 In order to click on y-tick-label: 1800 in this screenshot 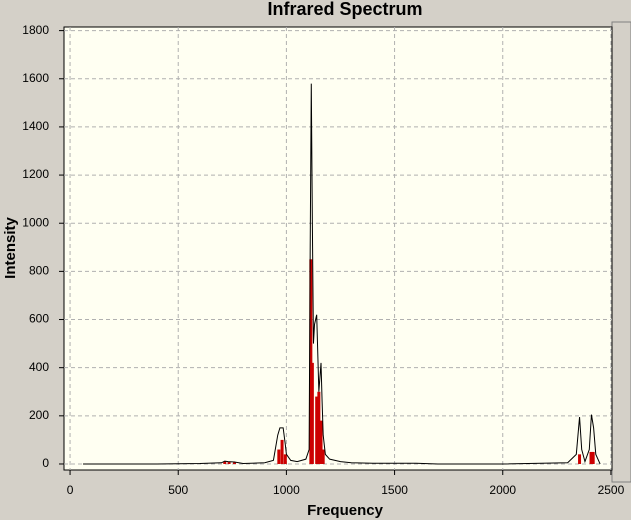, I will do `click(35, 30)`.